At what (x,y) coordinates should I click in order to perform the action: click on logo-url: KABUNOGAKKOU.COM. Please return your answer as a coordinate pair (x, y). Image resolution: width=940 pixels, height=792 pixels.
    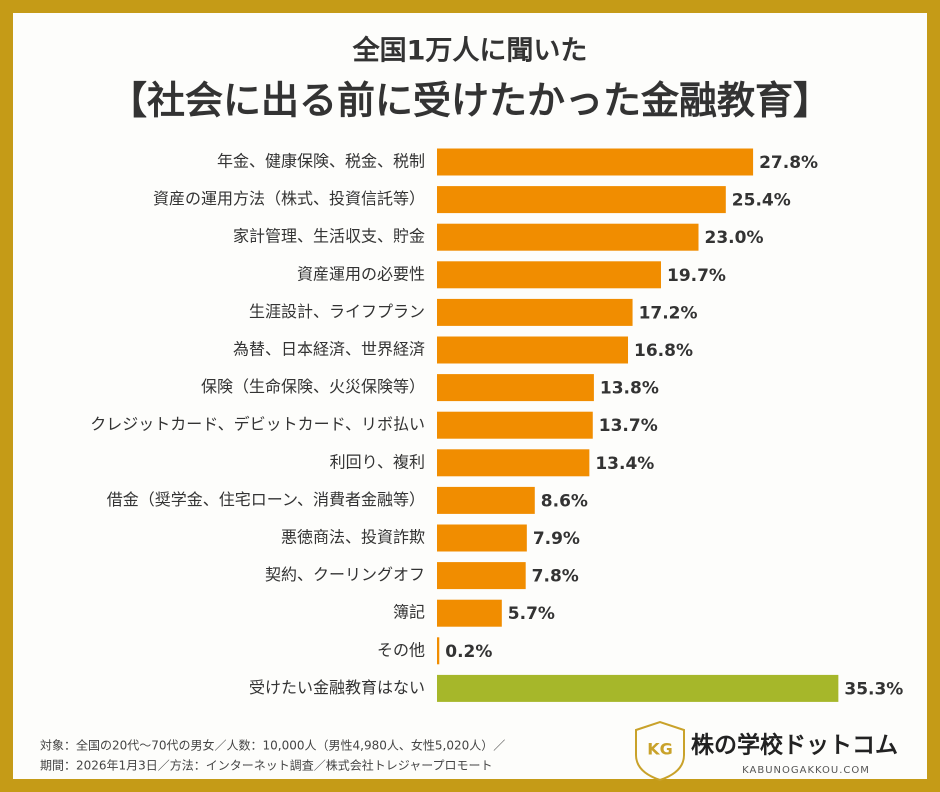
    Looking at the image, I should click on (806, 770).